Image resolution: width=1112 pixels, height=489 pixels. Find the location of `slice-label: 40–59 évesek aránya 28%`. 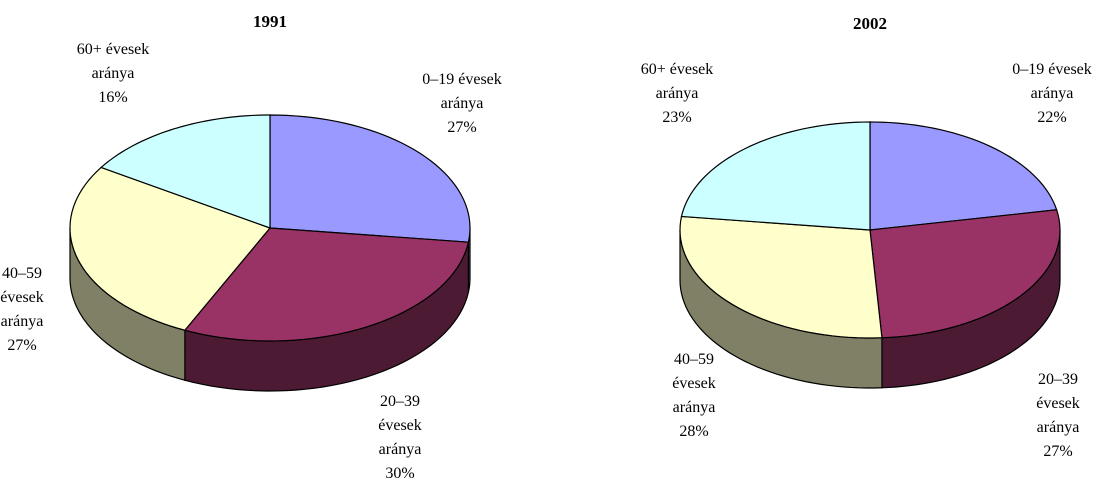

slice-label: 40–59 évesek aránya 28% is located at coordinates (694, 396).